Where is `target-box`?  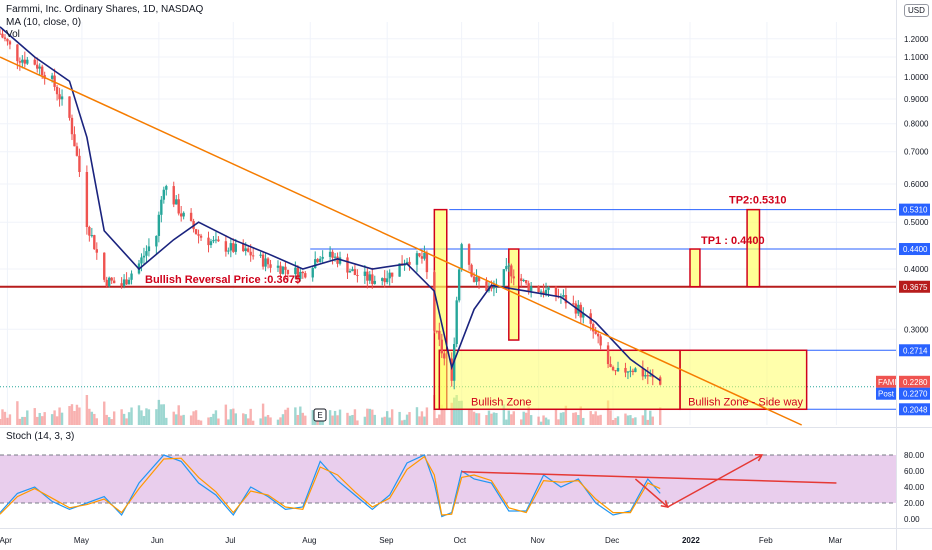
target-box is located at coordinates (753, 248).